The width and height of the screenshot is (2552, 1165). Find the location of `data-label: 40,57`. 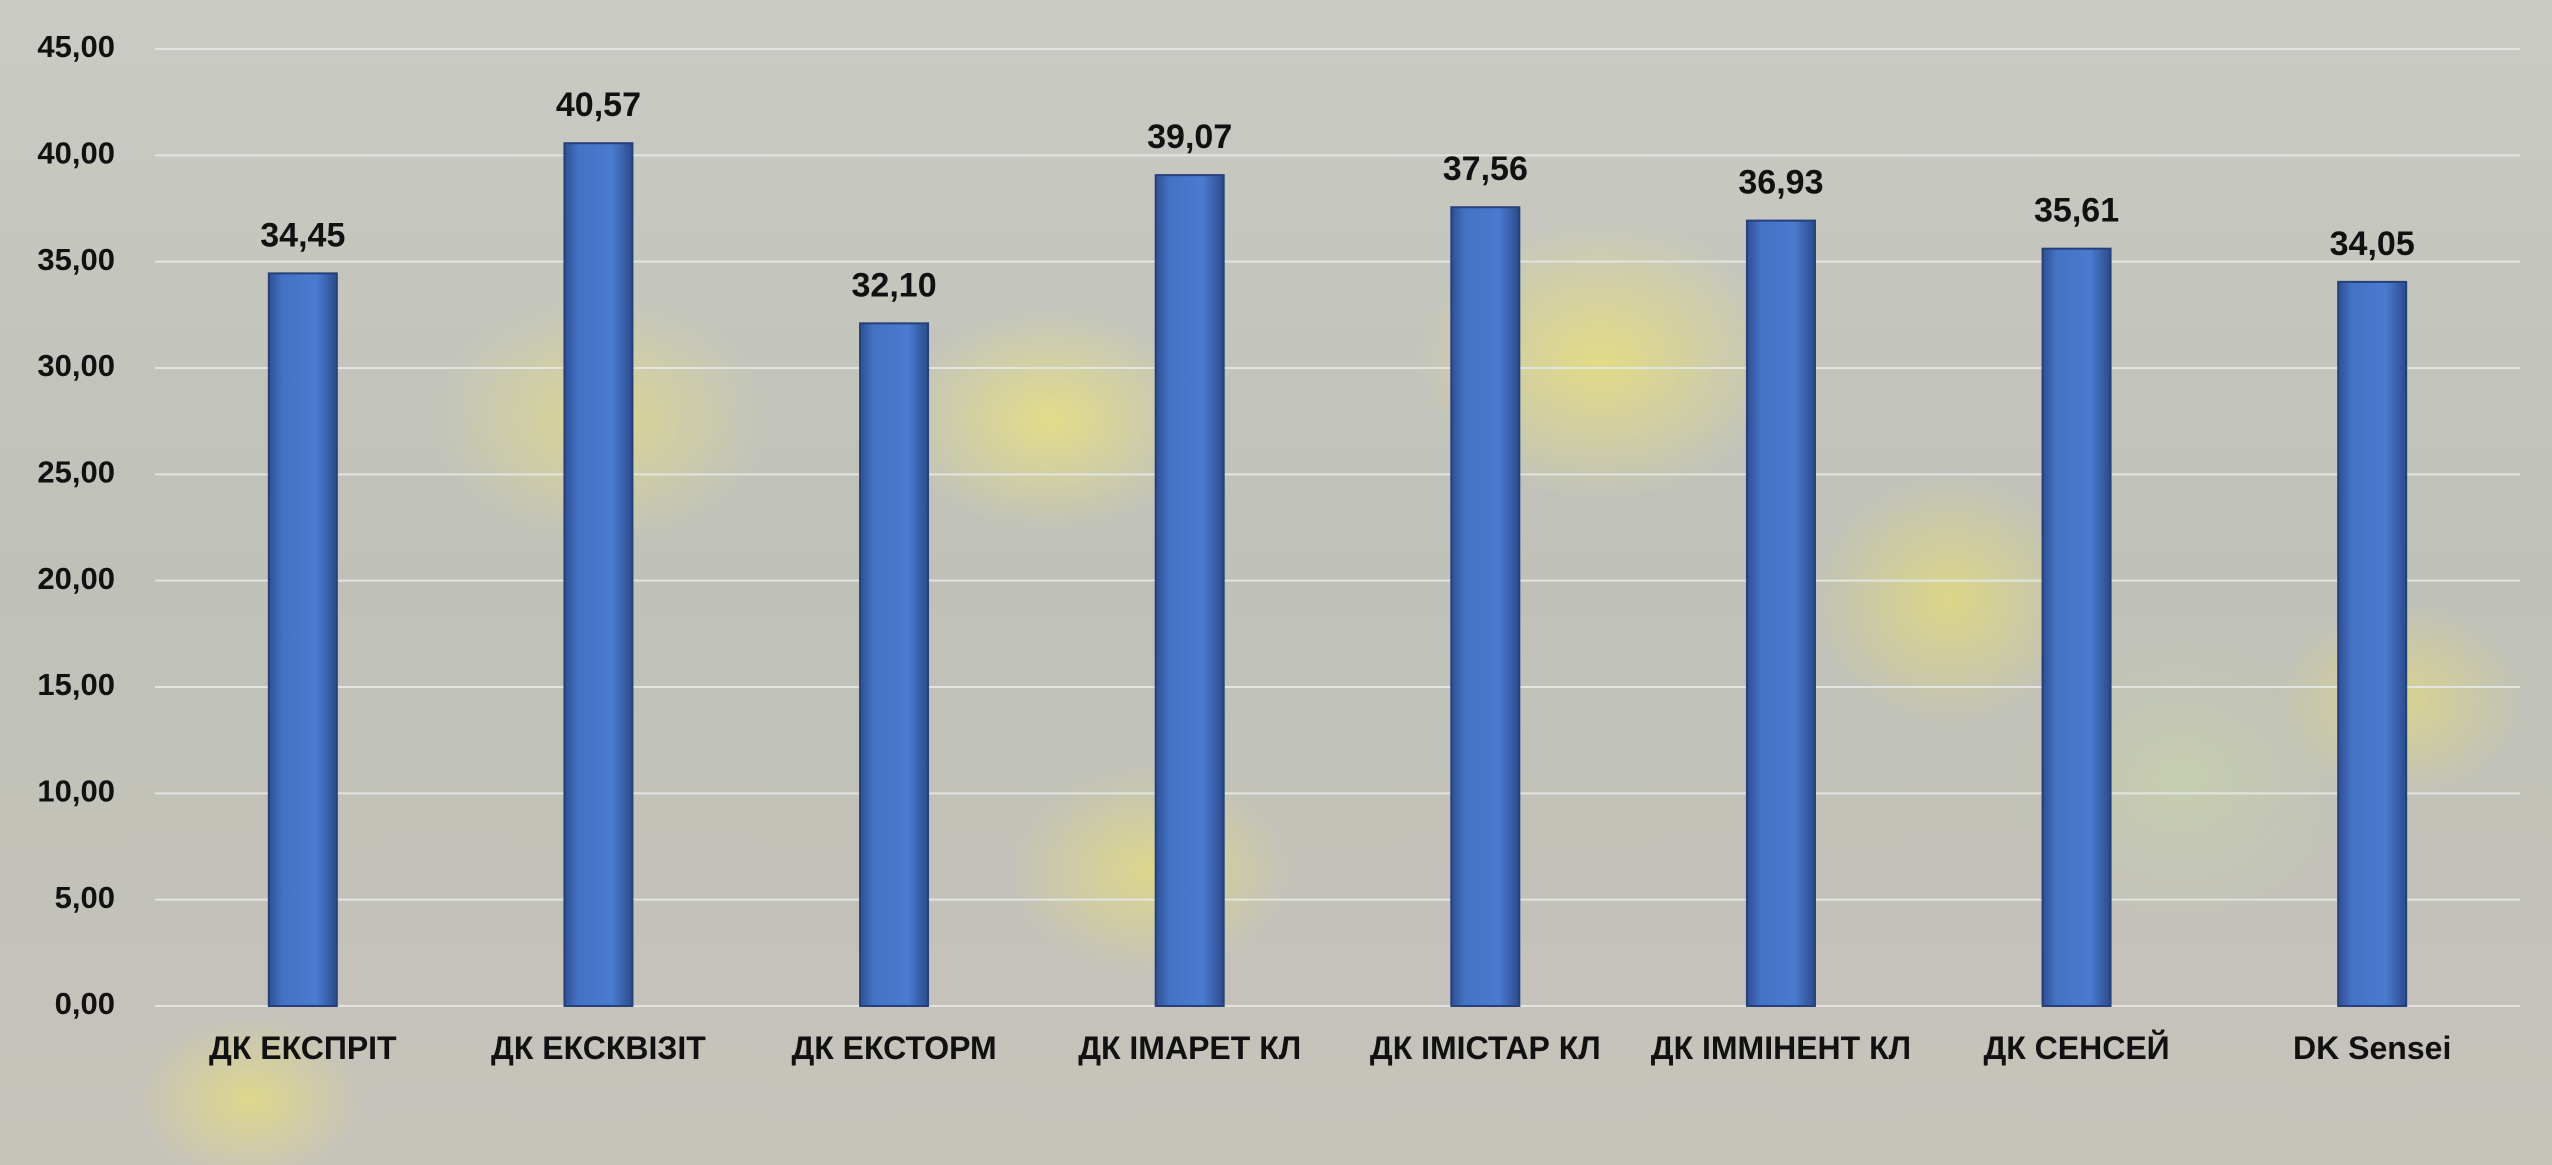

data-label: 40,57 is located at coordinates (598, 105).